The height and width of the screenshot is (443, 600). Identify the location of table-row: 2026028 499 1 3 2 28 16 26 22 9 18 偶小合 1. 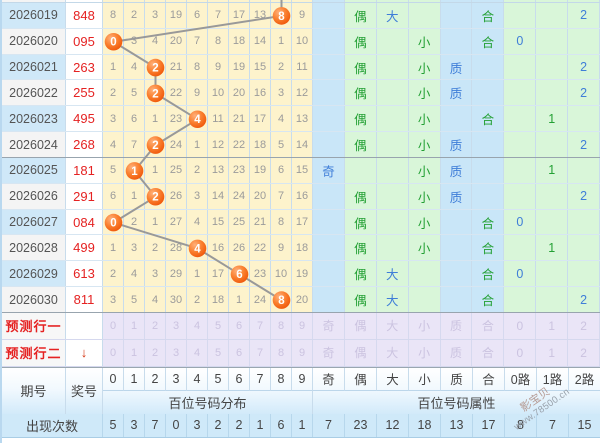
(301, 248).